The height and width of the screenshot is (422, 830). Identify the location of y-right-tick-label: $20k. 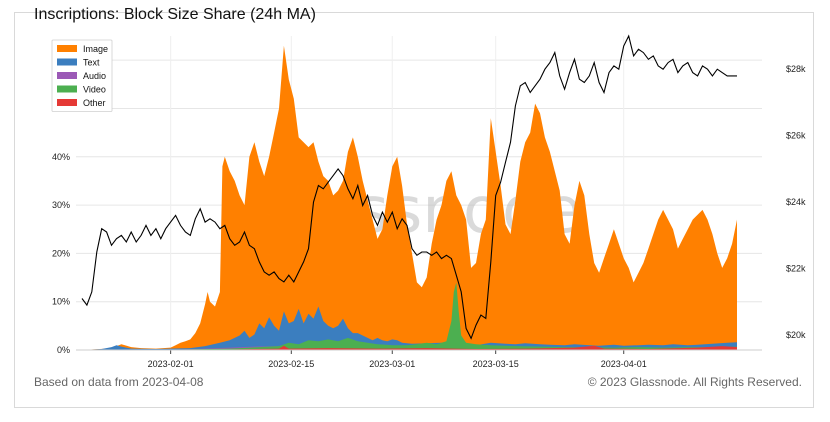
(796, 335).